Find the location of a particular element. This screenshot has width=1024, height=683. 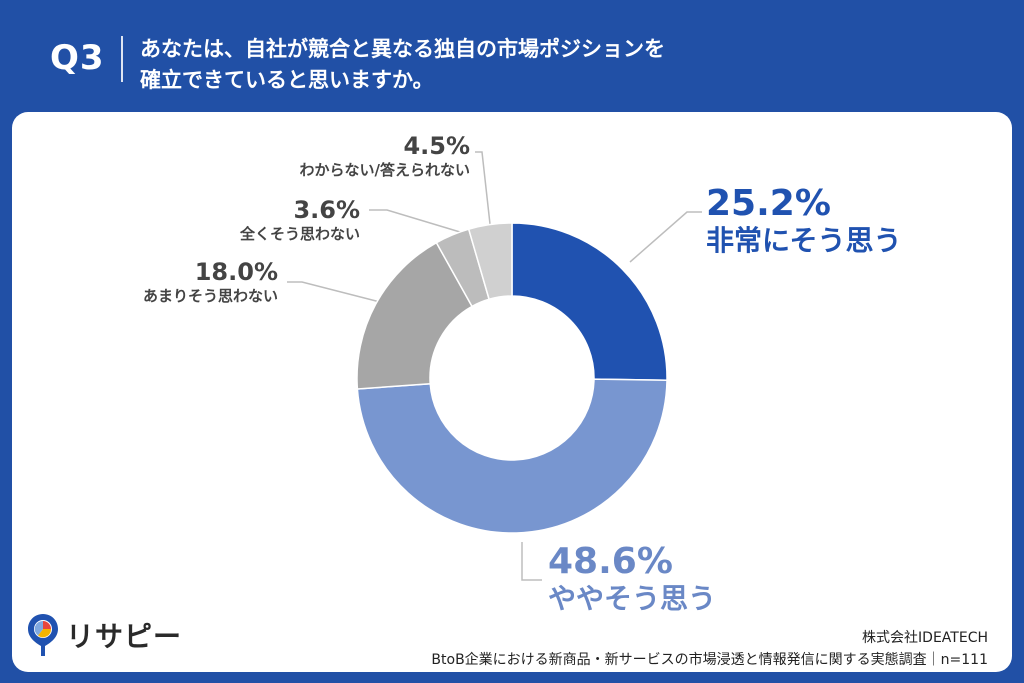

slice-strongly-agree is located at coordinates (589, 301).